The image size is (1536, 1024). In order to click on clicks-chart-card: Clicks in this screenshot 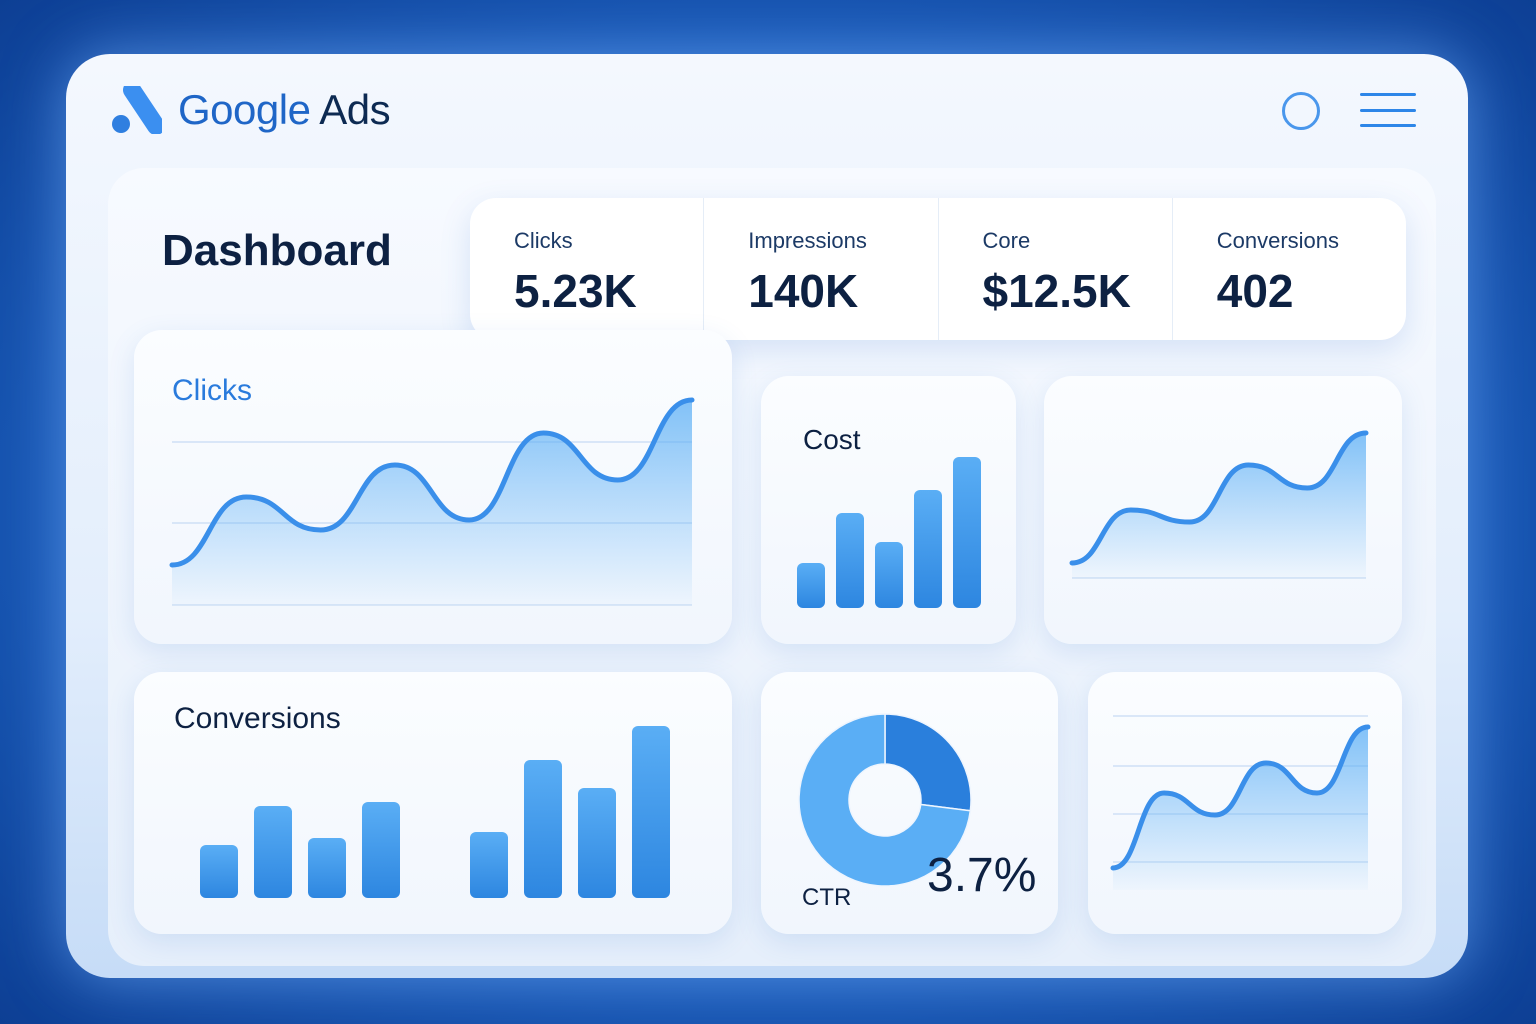, I will do `click(433, 487)`.